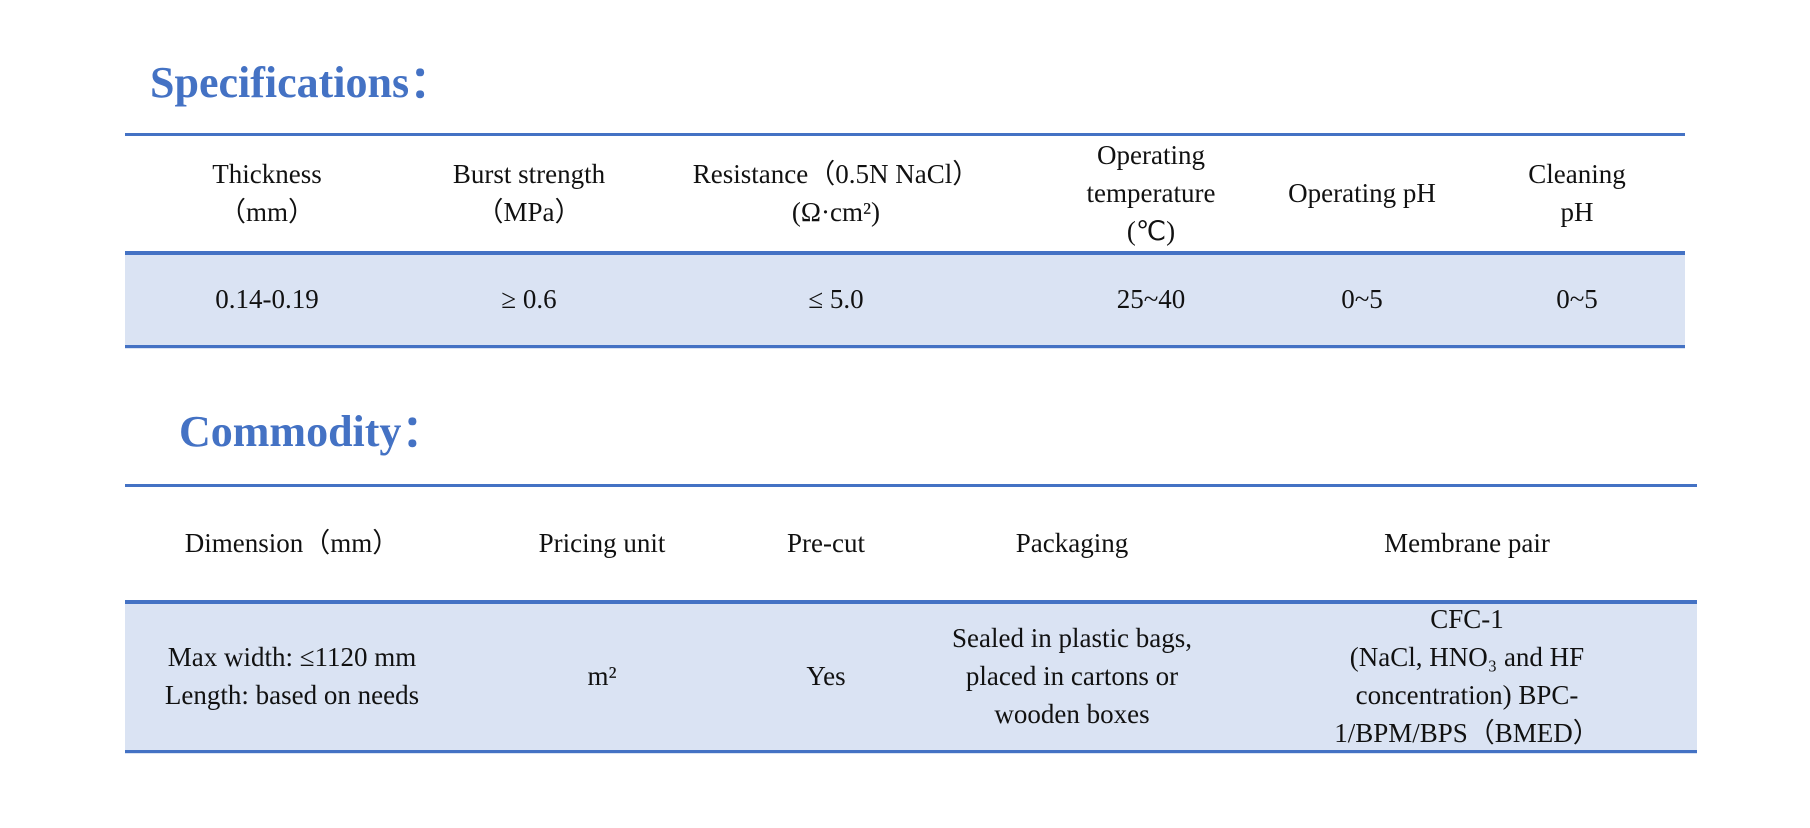  I want to click on cell-text: temperature, so click(1151, 193).